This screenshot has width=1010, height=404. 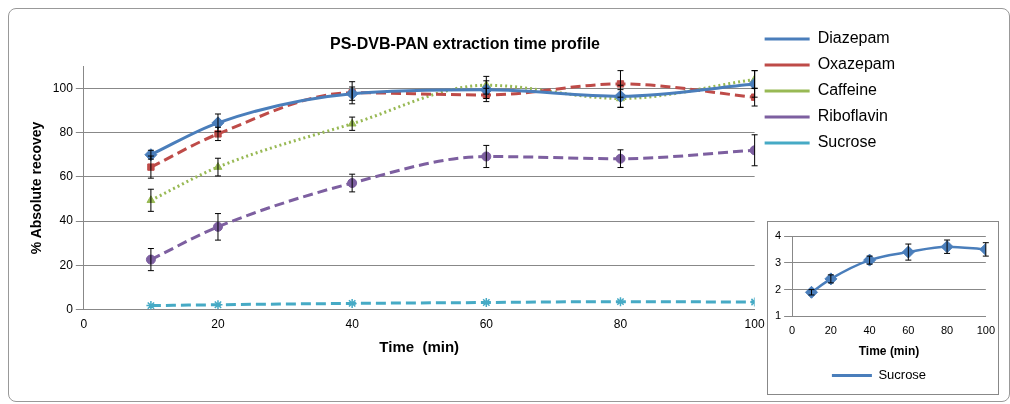 I want to click on y-tick-label: 2, so click(x=778, y=288).